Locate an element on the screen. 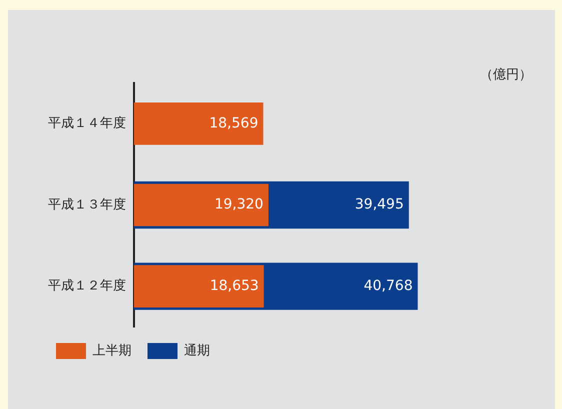  data-label: 39,495 is located at coordinates (379, 204).